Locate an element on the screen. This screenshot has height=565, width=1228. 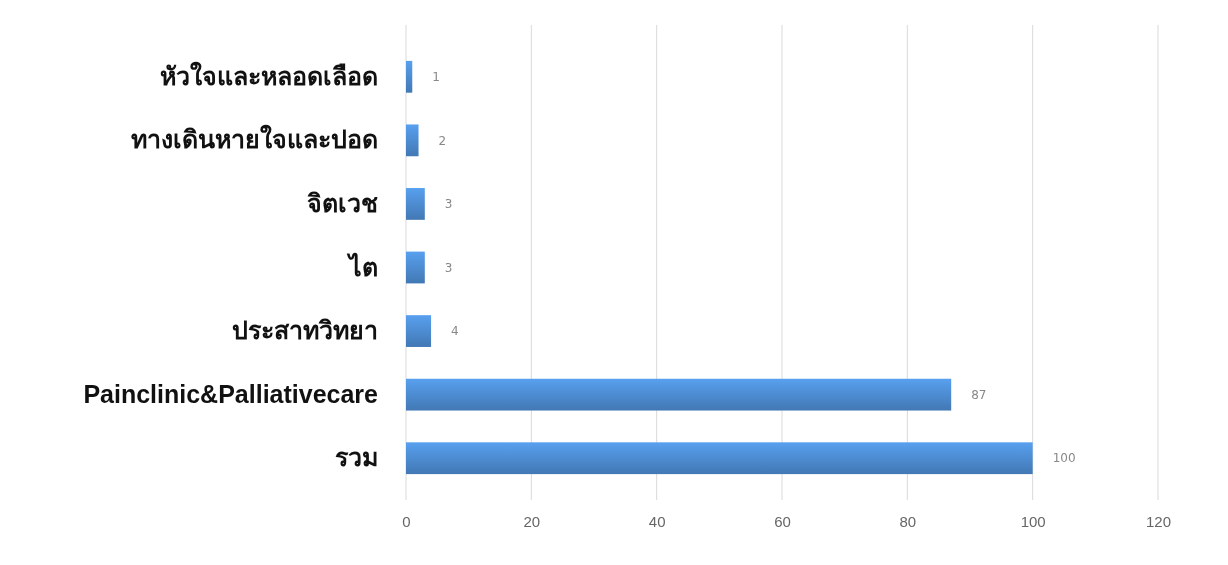
x-tick-label: 60 is located at coordinates (782, 521).